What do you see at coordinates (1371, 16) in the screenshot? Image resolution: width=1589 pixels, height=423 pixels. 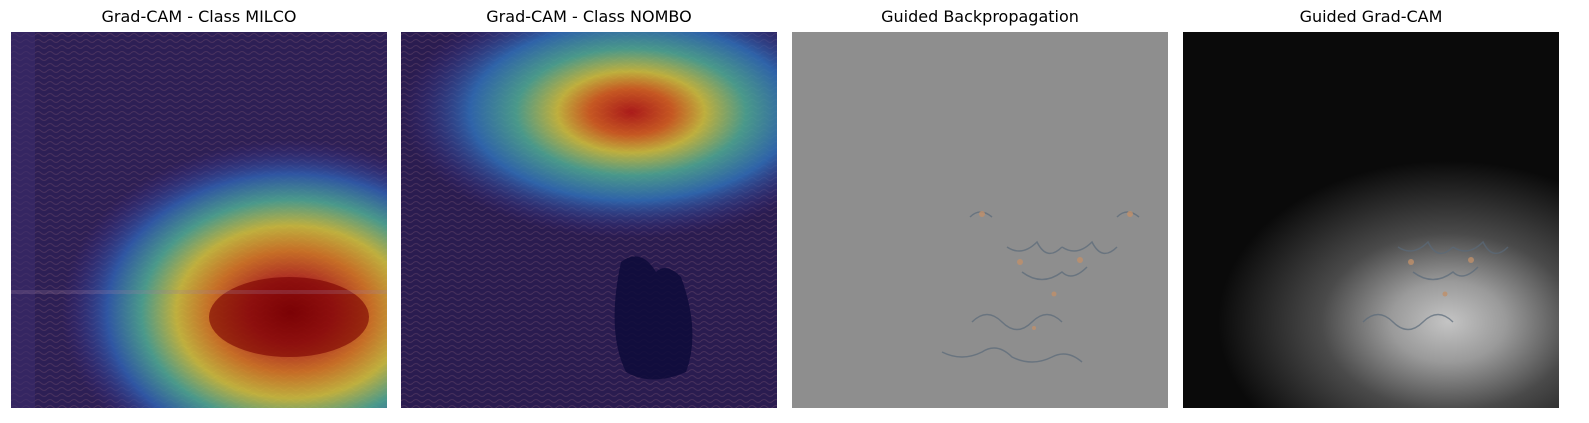 I see `panel-title-guided-gradcam: Guided Grad-CAM` at bounding box center [1371, 16].